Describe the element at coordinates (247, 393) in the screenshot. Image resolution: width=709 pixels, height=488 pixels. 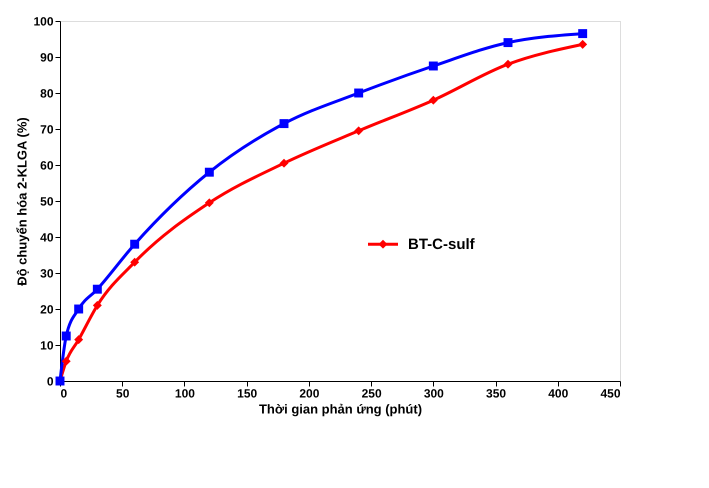
I see `x-tick-label: 150` at that location.